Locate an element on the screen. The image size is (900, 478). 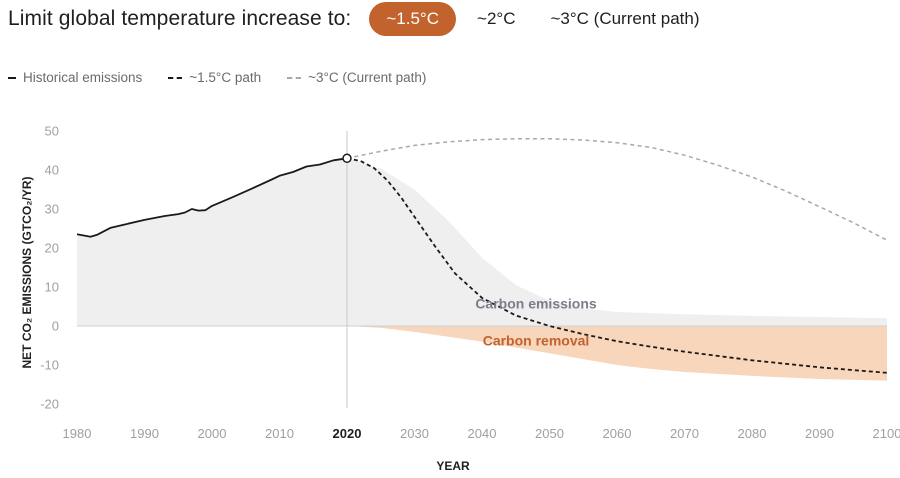
legend-item-1-5c: ~1.5°C path is located at coordinates (214, 77).